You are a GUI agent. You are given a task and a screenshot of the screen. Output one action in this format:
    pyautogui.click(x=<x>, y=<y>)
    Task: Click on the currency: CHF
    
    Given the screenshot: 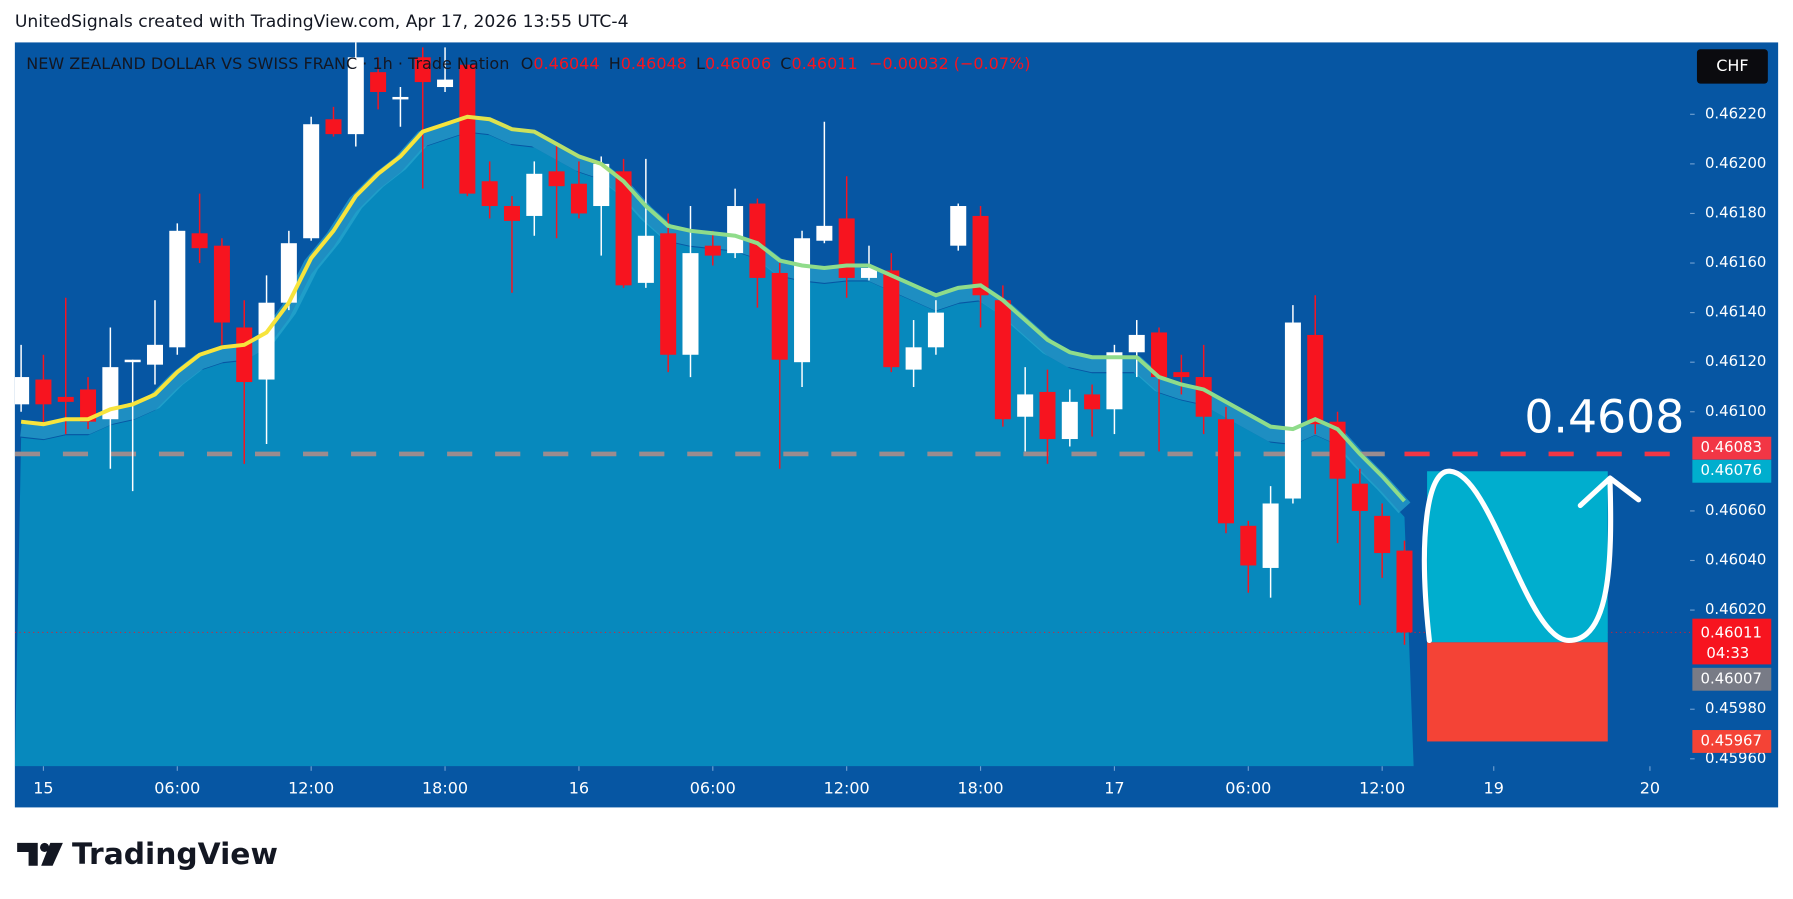 What is the action you would take?
    pyautogui.click(x=1732, y=65)
    